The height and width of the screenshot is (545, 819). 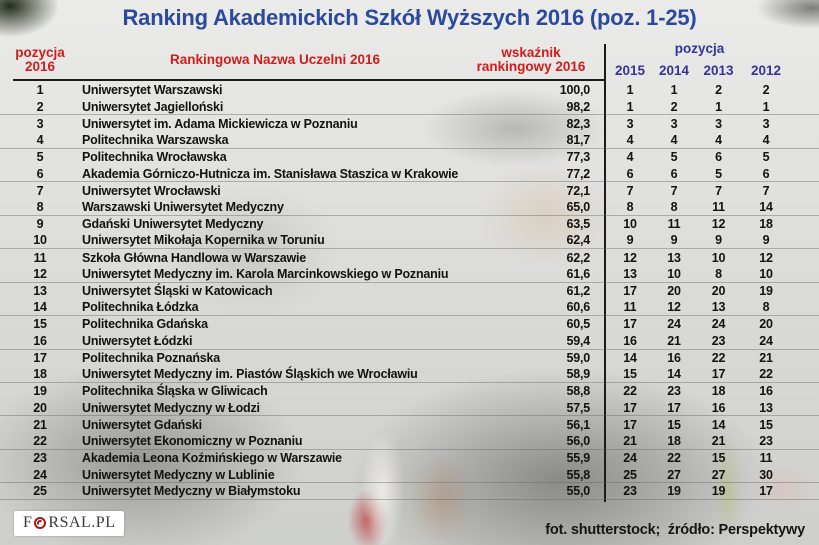 I want to click on cell-name: Politechnika Łódzka, so click(x=140, y=307).